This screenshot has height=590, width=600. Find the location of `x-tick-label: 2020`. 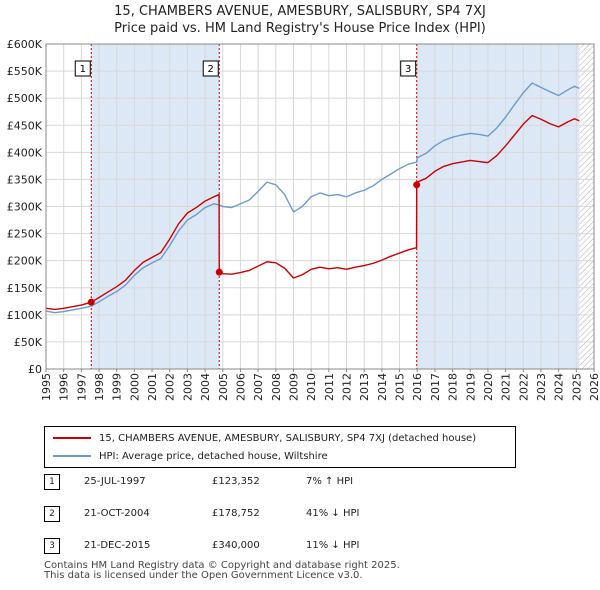

x-tick-label: 2020 is located at coordinates (488, 387).